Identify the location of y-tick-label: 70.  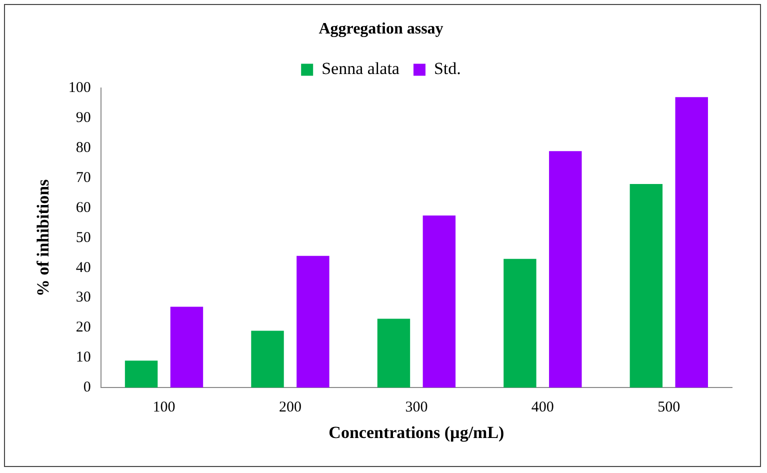
(83, 178).